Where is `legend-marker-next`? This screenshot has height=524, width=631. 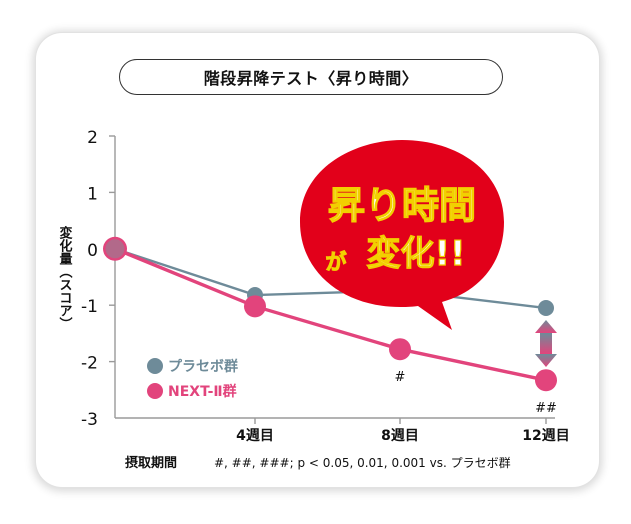 legend-marker-next is located at coordinates (155, 391).